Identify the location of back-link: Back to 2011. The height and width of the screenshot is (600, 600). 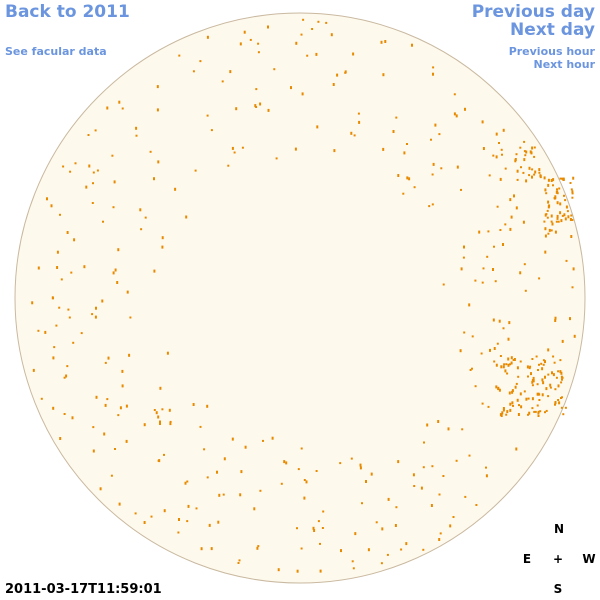
(67, 12).